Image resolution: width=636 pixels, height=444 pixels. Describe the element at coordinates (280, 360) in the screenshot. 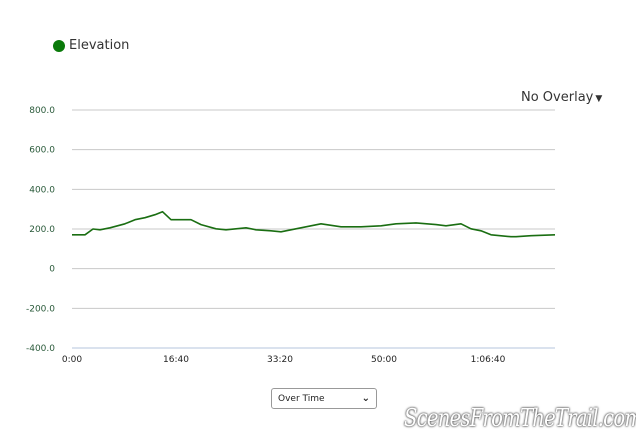

I see `x-tick-label: 33:20` at that location.